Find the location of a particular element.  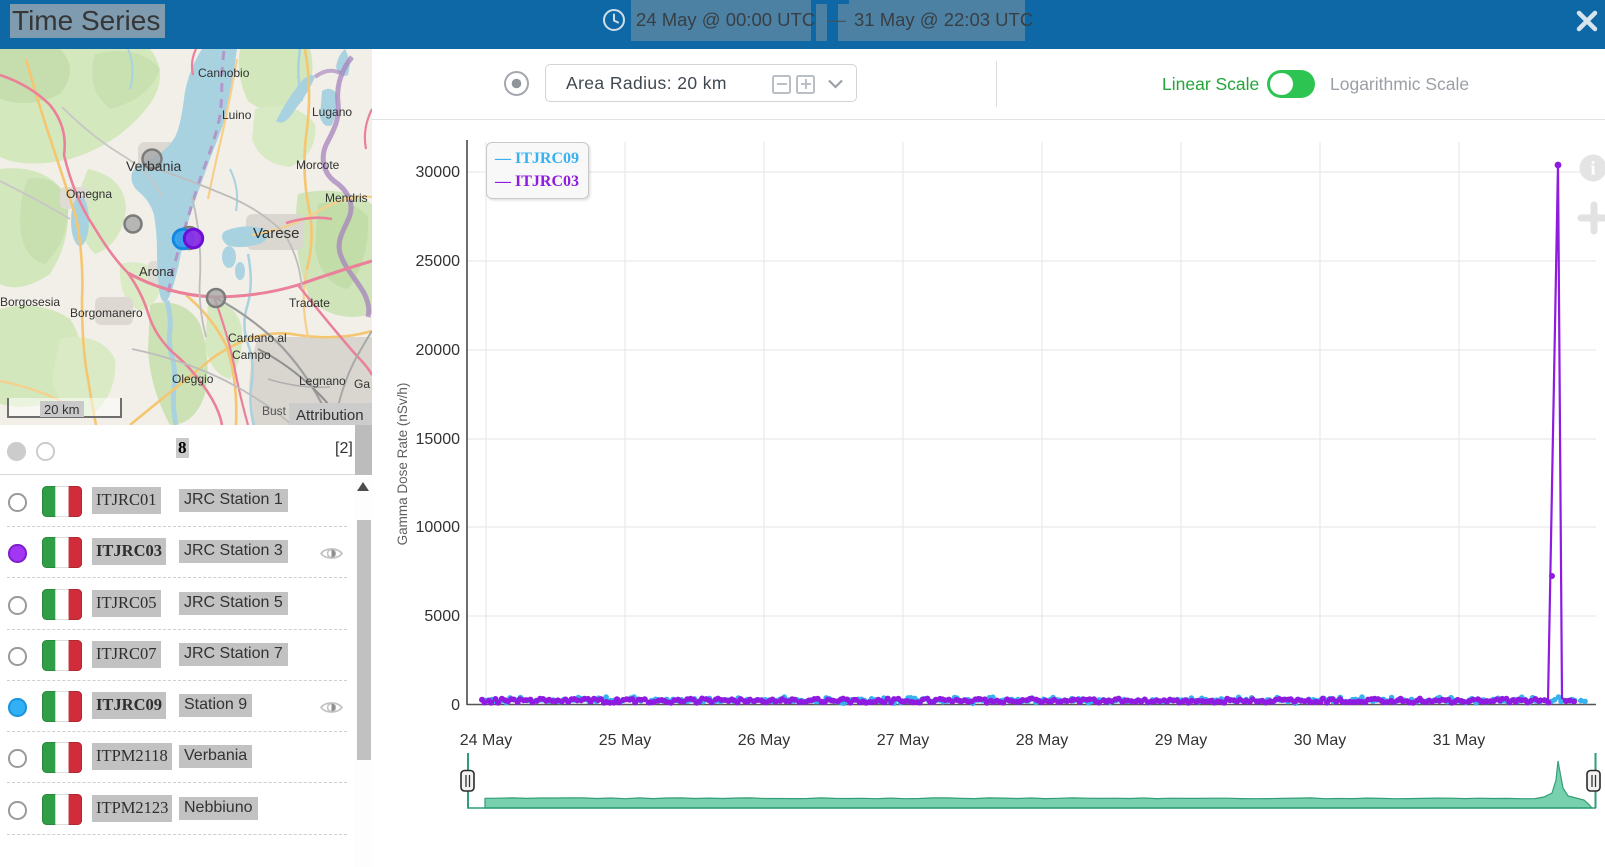

svg-text: 30 May is located at coordinates (1320, 740).